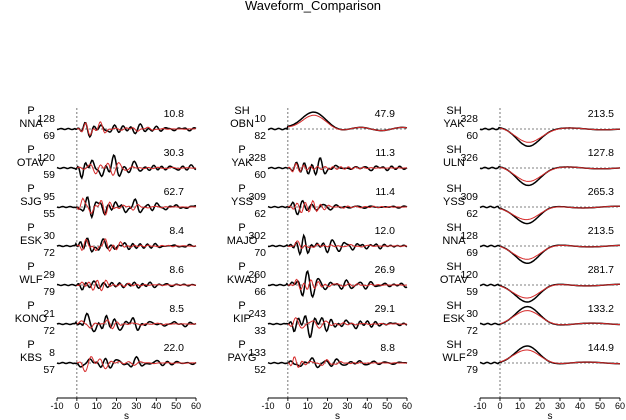 Image resolution: width=626 pixels, height=420 pixels. I want to click on trace-distance-label: 55, so click(49, 214).